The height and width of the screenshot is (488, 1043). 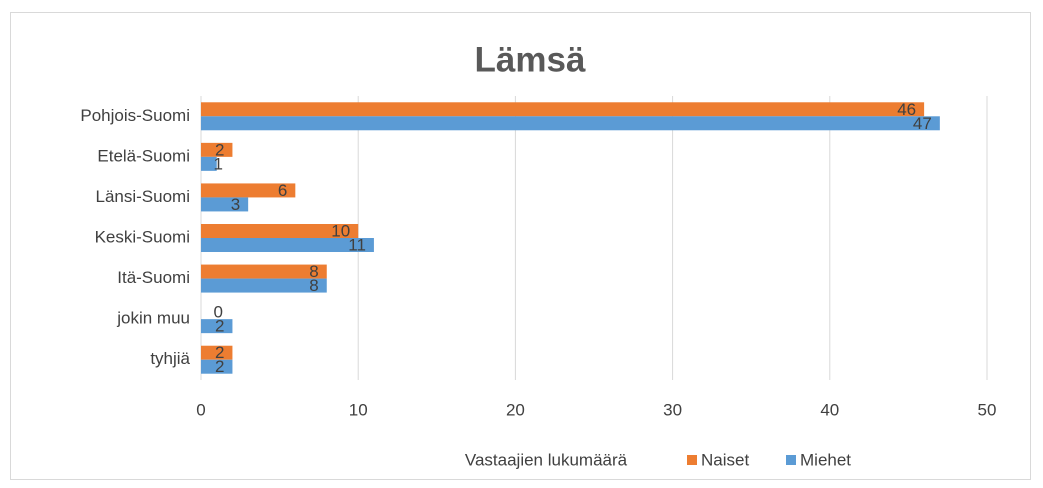 What do you see at coordinates (825, 459) in the screenshot?
I see `legend-label: Miehet` at bounding box center [825, 459].